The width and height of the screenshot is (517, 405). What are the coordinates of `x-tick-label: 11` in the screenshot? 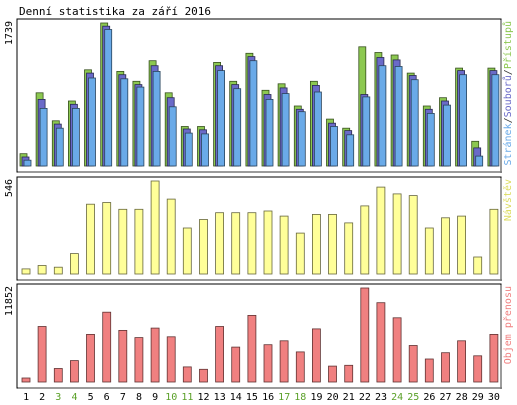 It's located at (187, 397).